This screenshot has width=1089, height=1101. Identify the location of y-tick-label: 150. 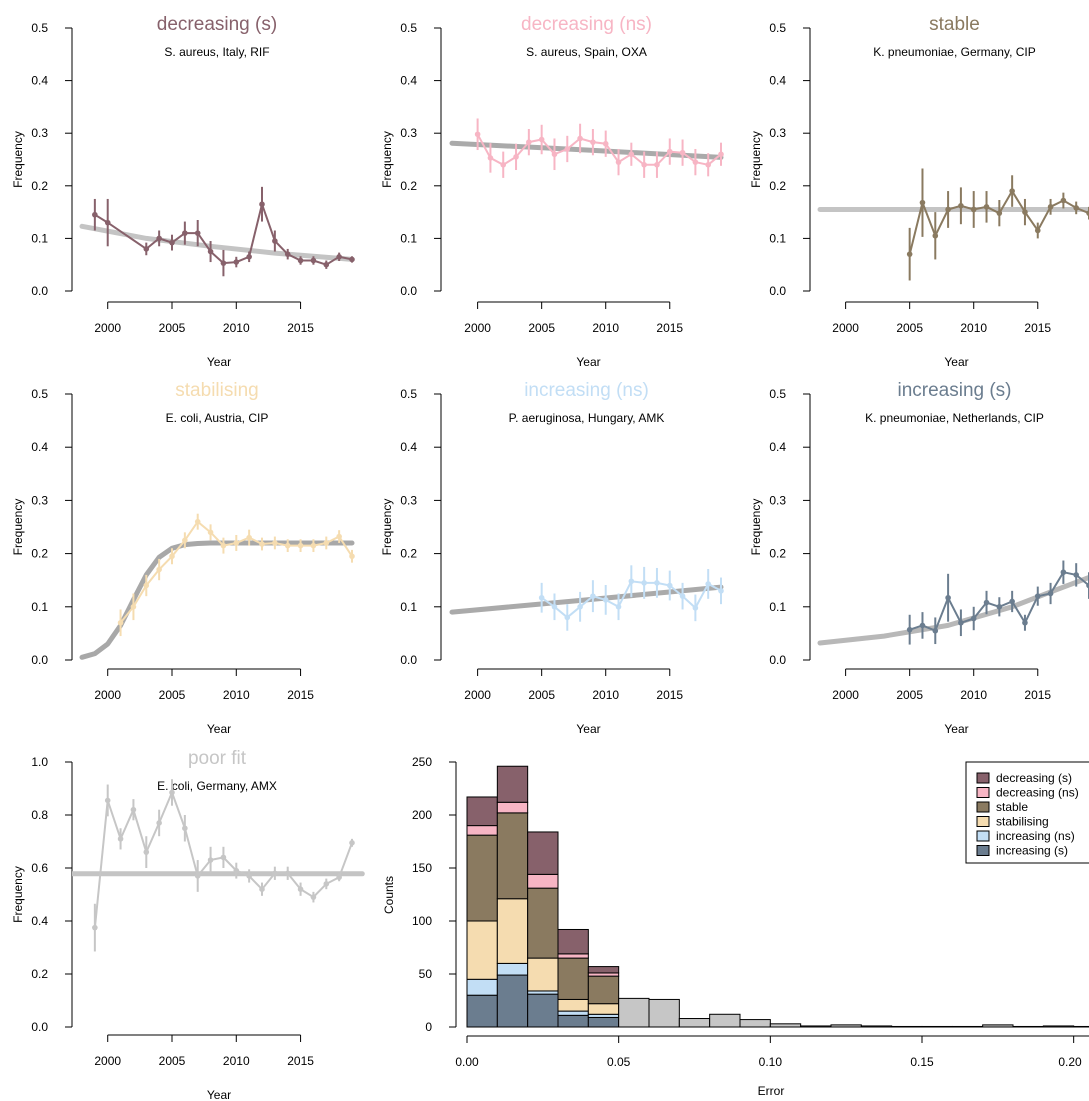
(422, 868).